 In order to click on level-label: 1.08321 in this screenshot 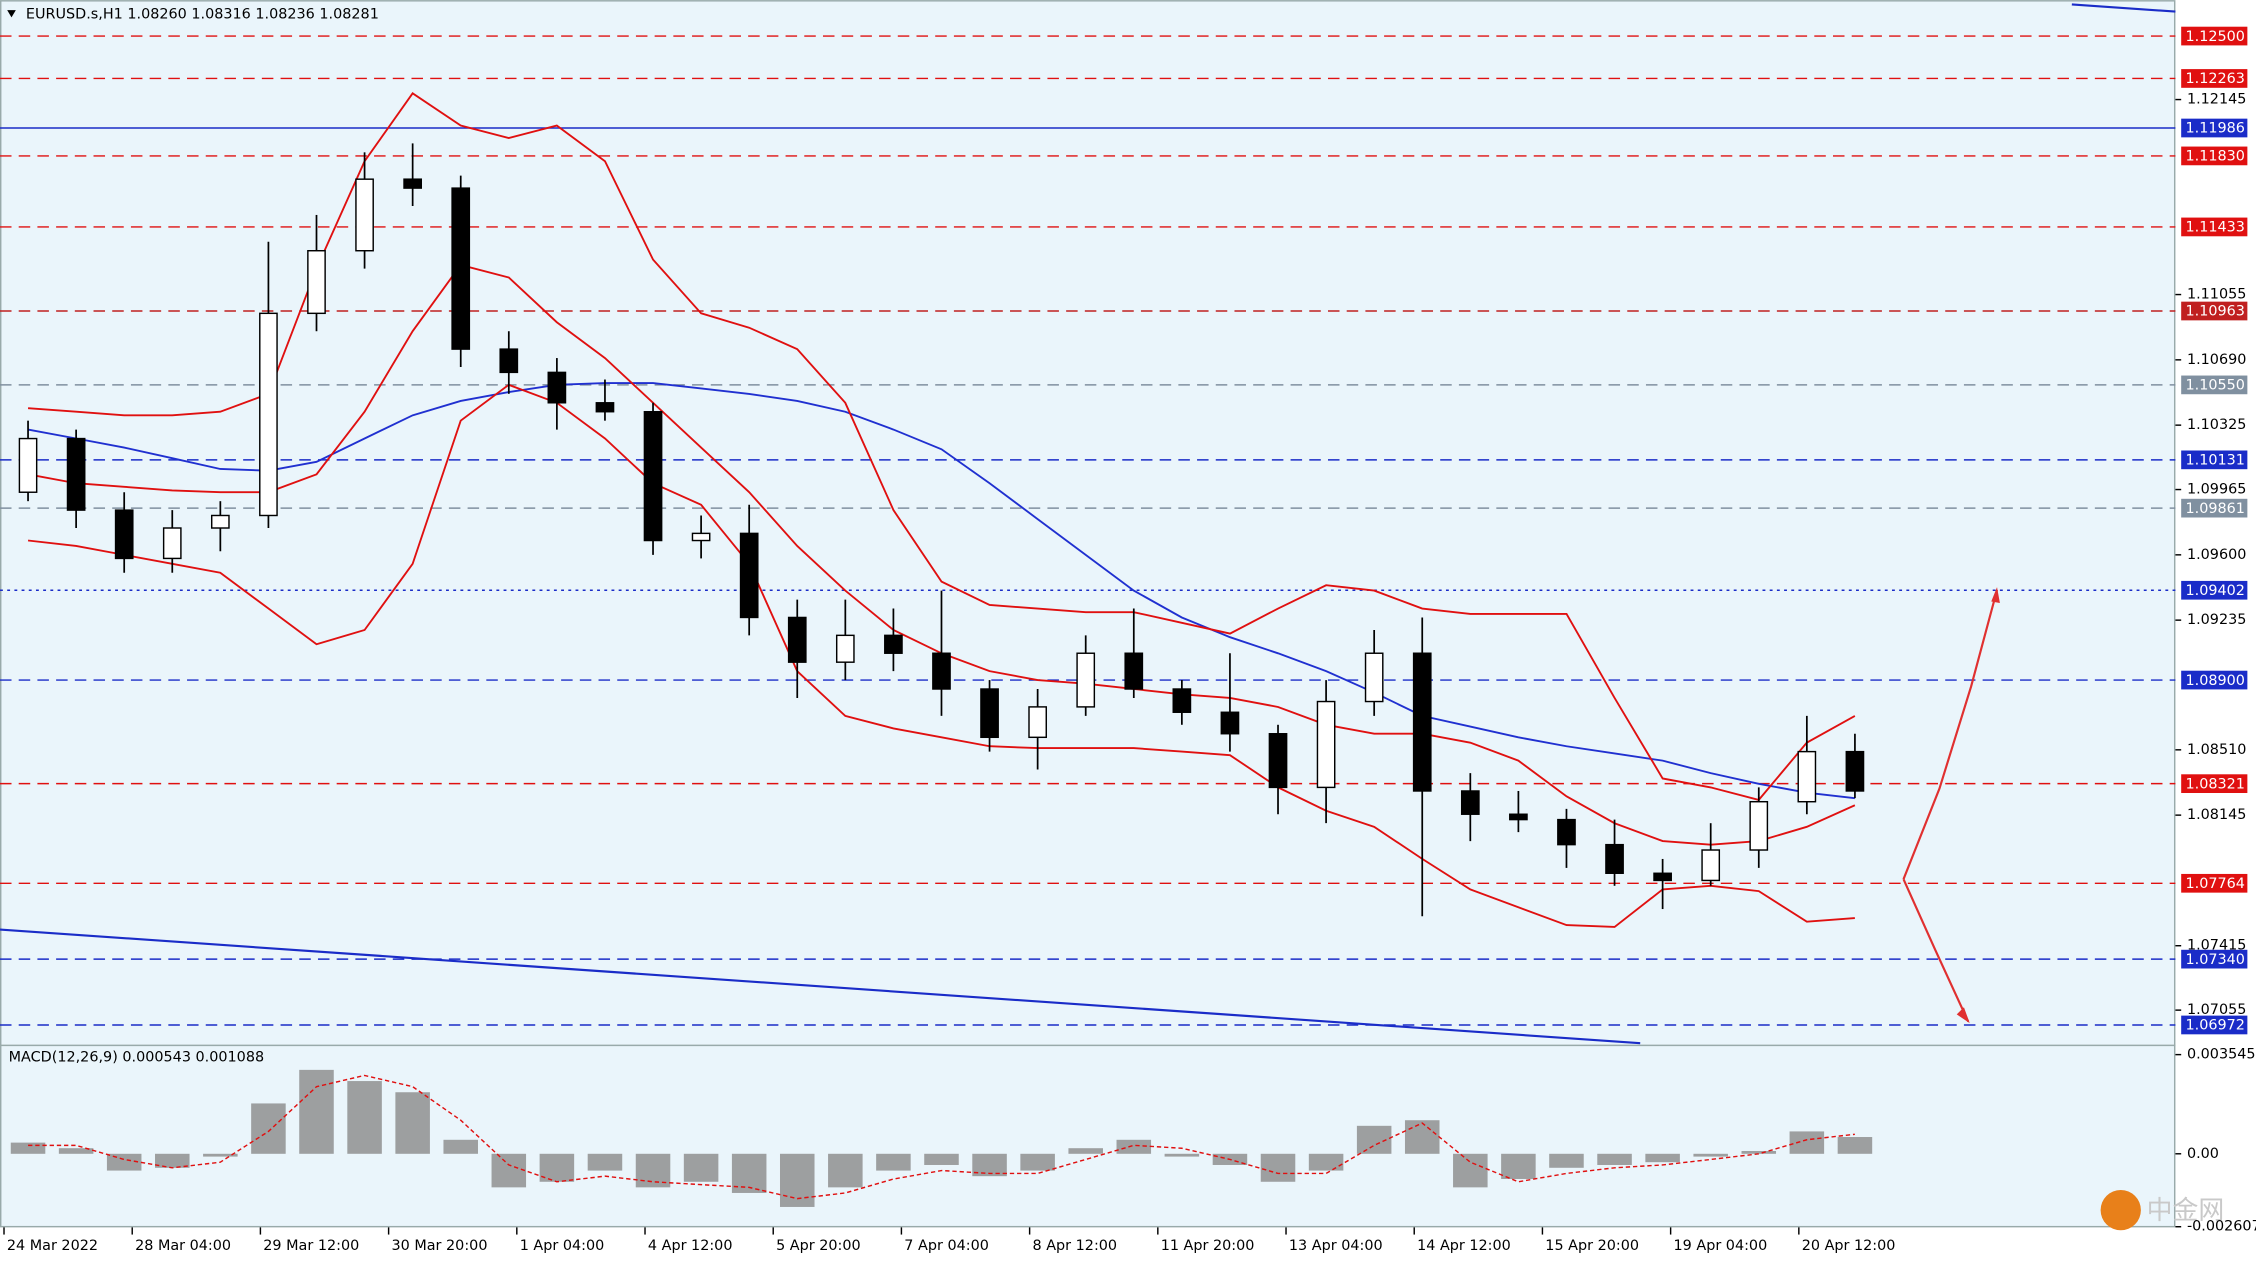, I will do `click(2215, 784)`.